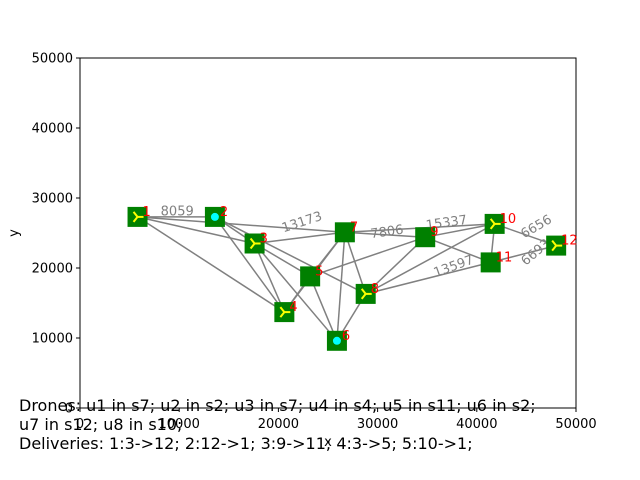 The height and width of the screenshot is (480, 640). Describe the element at coordinates (375, 289) in the screenshot. I see `station-id-label: 8` at that location.